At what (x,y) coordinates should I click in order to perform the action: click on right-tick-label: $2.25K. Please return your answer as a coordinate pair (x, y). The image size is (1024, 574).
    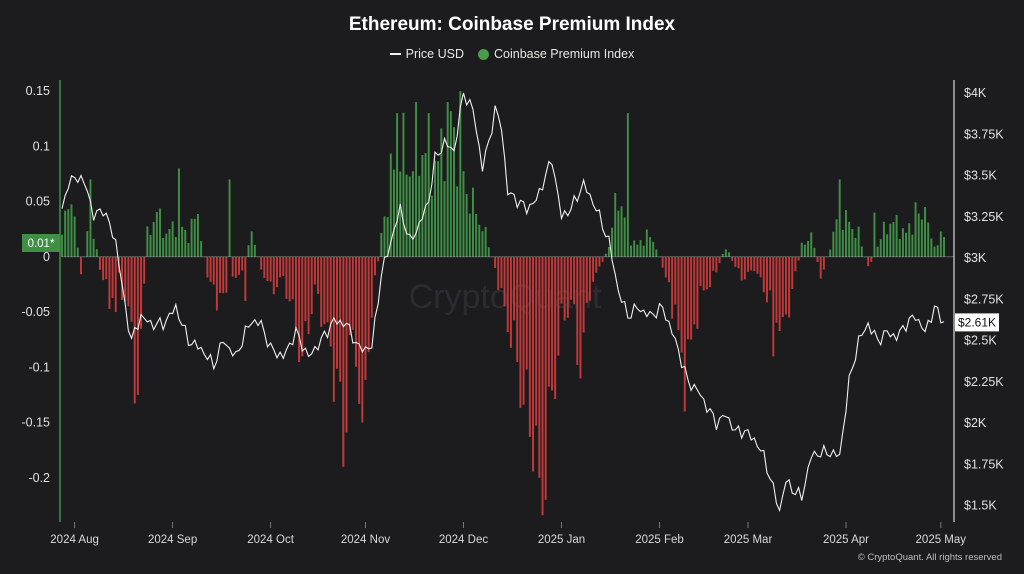
    Looking at the image, I should click on (984, 382).